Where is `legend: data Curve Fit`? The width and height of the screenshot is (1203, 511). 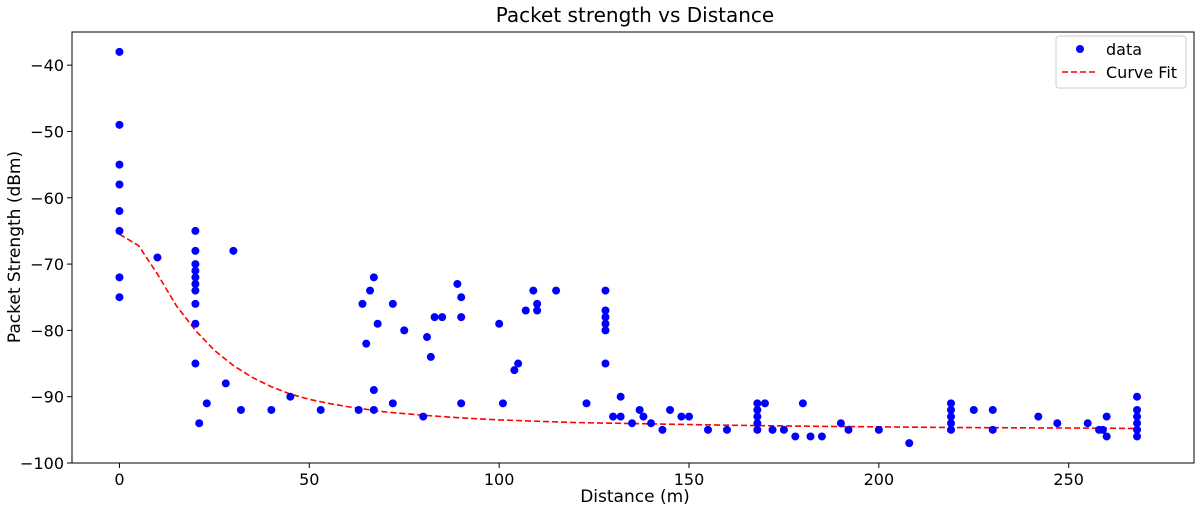 legend: data Curve Fit is located at coordinates (1121, 62).